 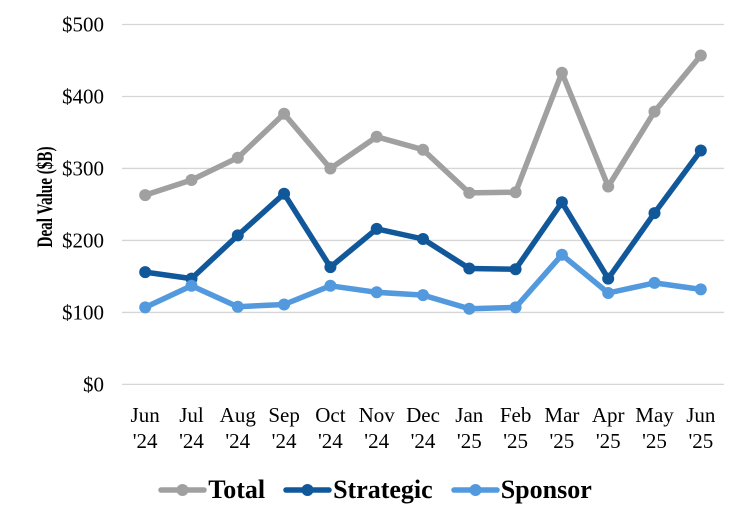 What do you see at coordinates (191, 415) in the screenshot?
I see `x-tick-label-month: Jul` at bounding box center [191, 415].